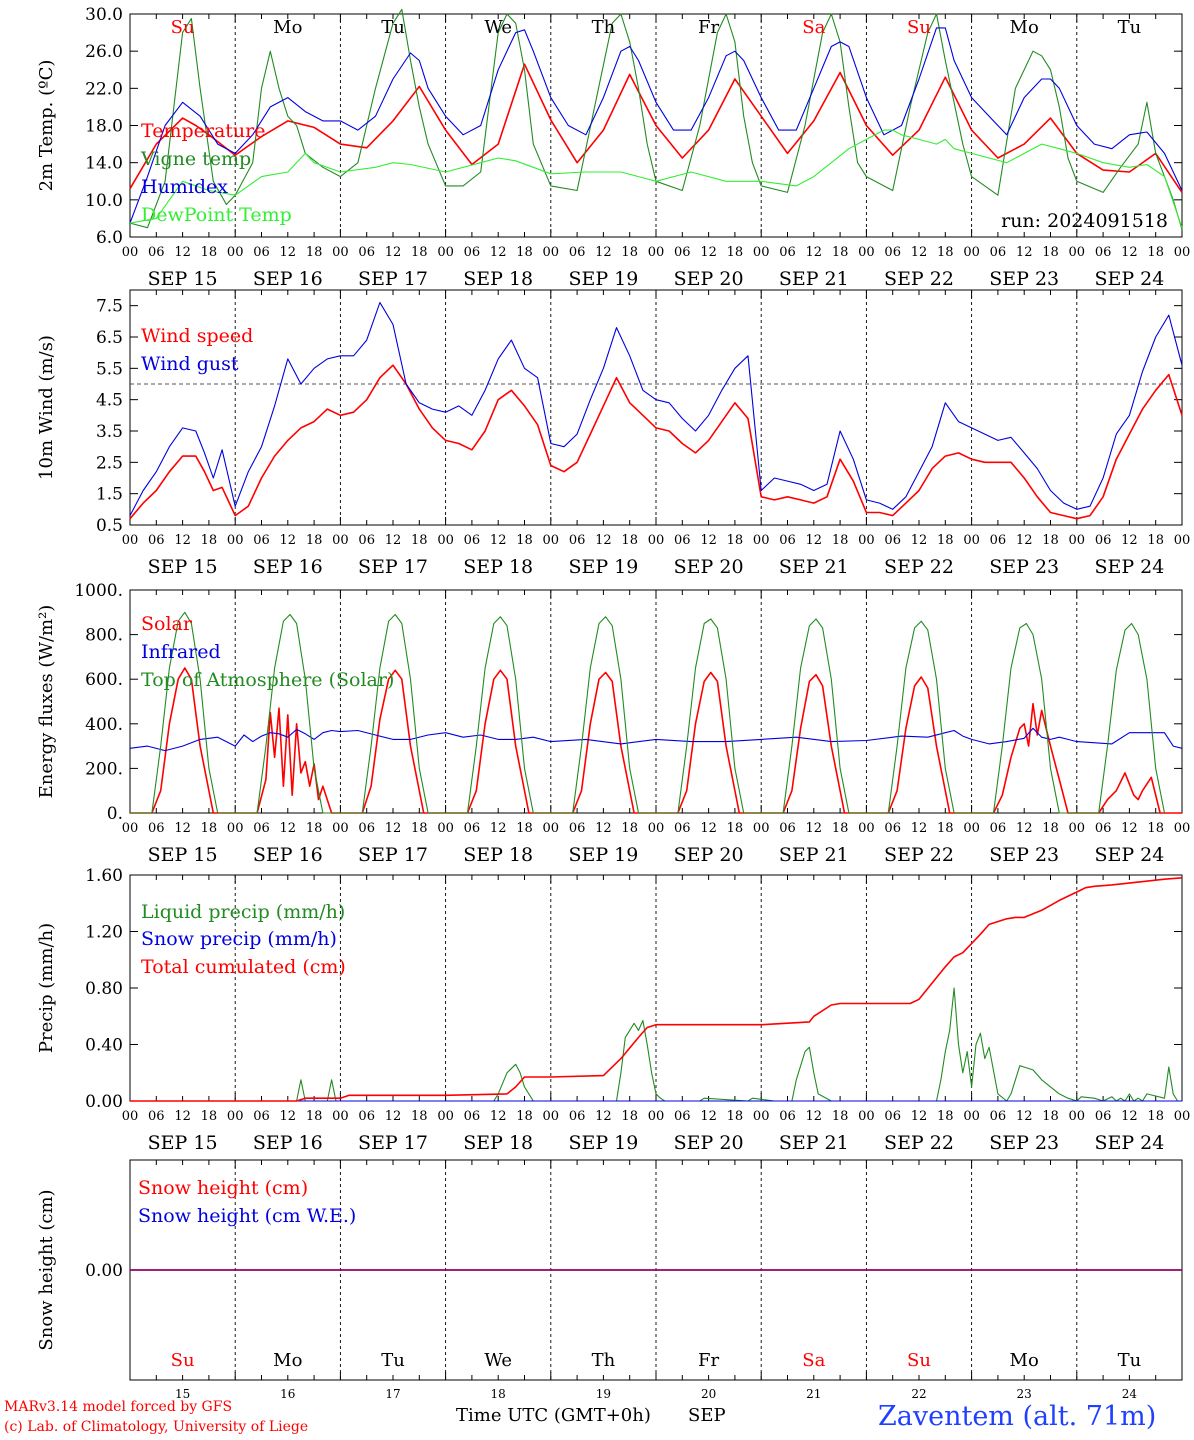  I want to click on plot-frame, so click(656, 701).